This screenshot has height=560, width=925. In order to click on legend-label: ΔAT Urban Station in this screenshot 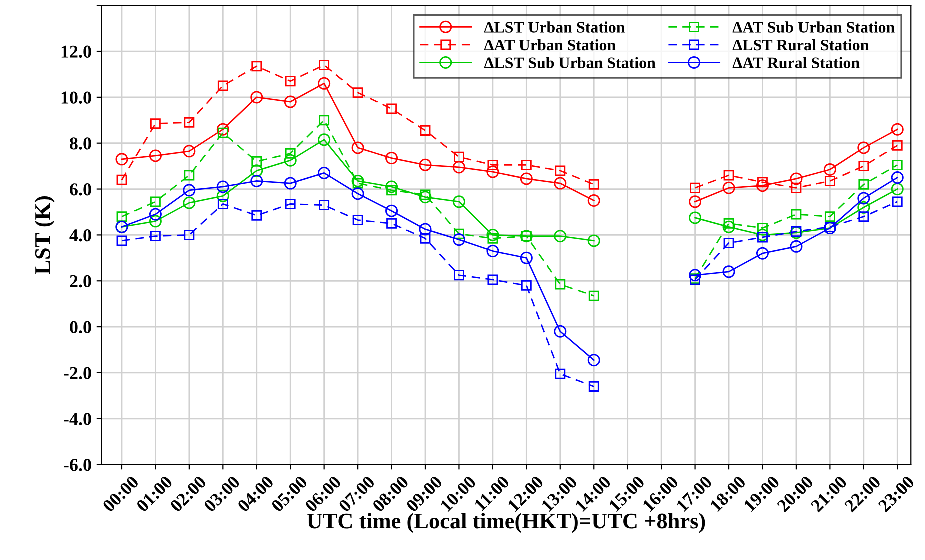, I will do `click(550, 45)`.